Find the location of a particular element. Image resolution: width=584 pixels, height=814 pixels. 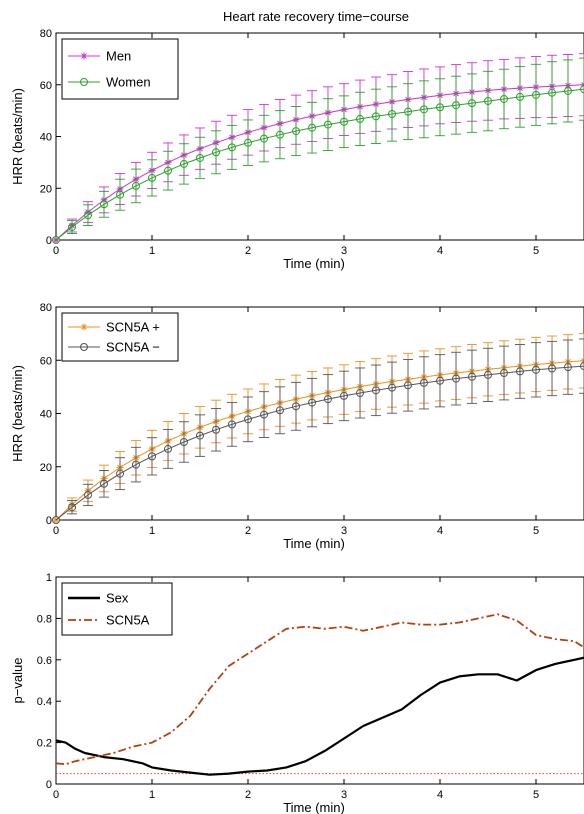

legend: Men Women is located at coordinates (120, 69).